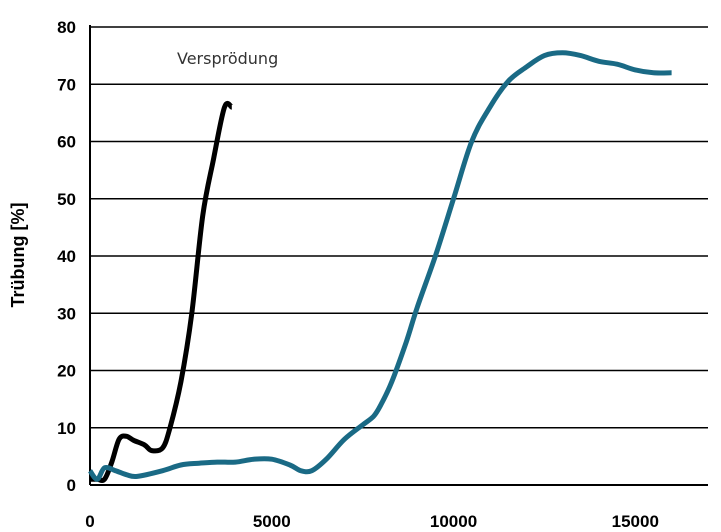 Image resolution: width=721 pixels, height=532 pixels. Describe the element at coordinates (66, 27) in the screenshot. I see `y-tick-label-80: 80` at that location.